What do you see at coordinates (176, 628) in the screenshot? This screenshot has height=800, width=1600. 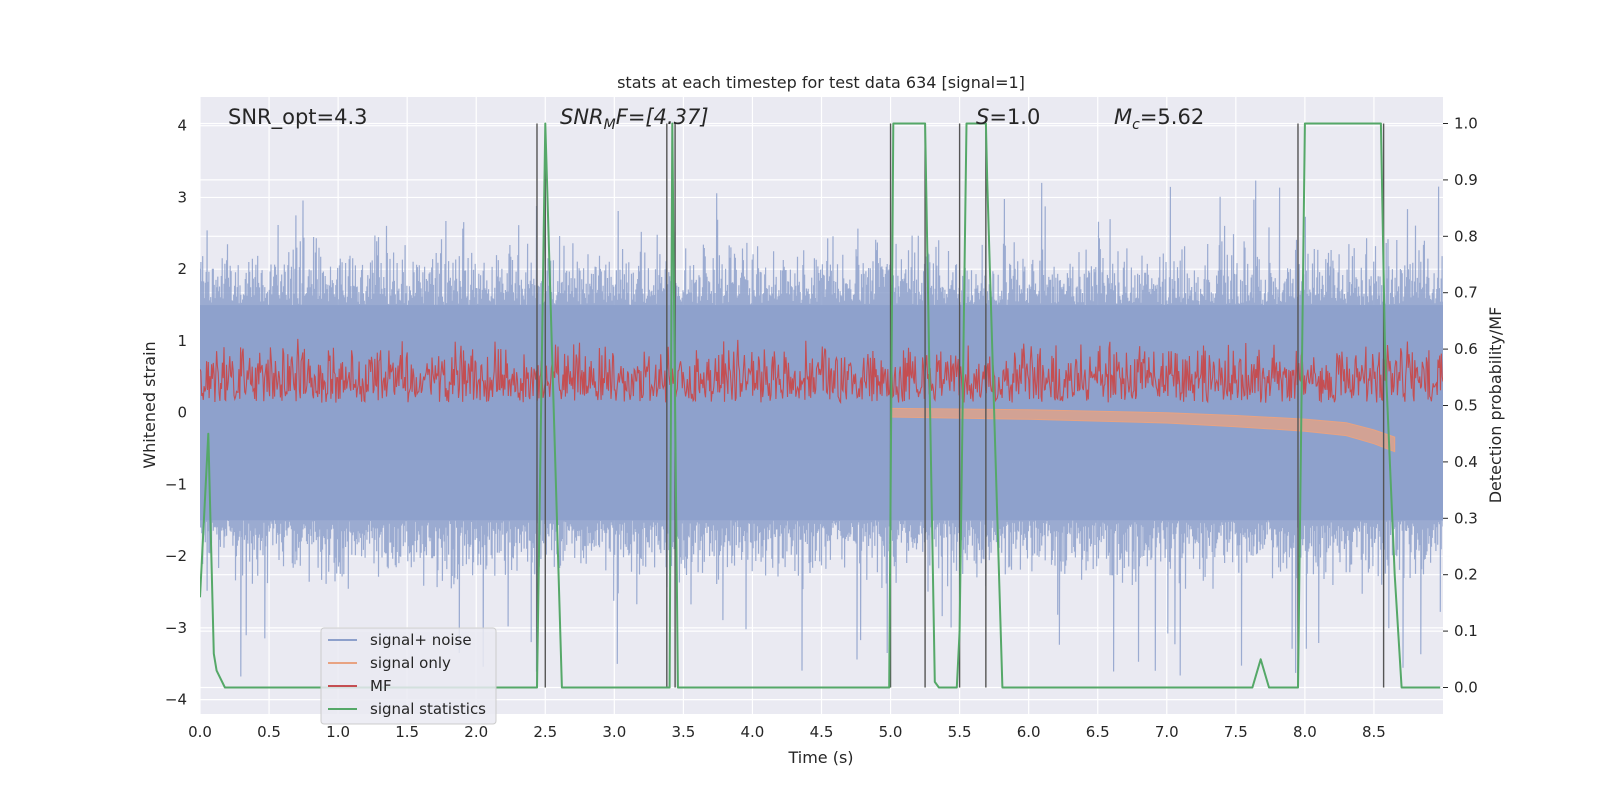 I see `y-tick-label: −3` at bounding box center [176, 628].